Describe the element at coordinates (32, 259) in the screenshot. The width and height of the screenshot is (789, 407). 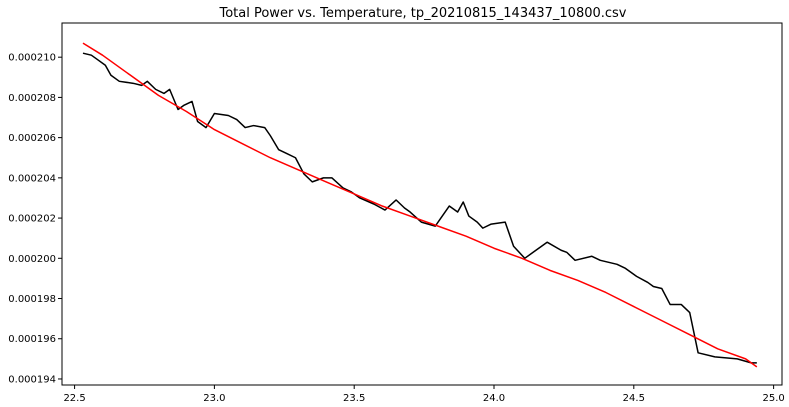
I see `y-tick-label: 0.000200` at that location.